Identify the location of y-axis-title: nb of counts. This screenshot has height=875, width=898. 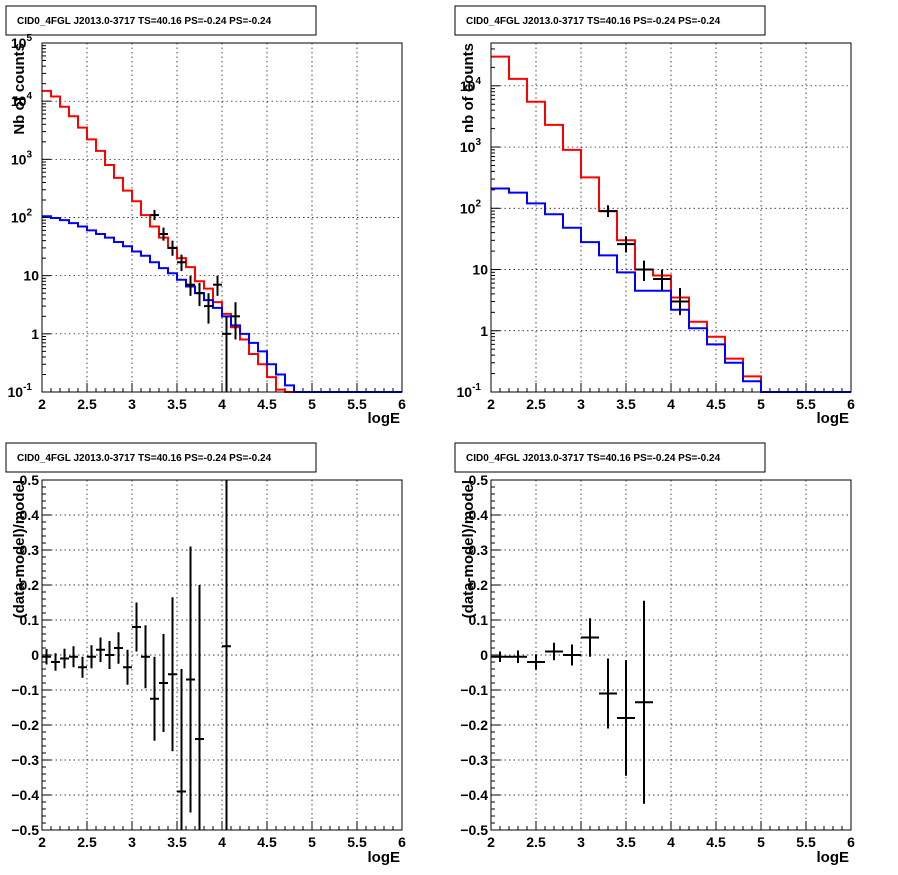
(468, 88).